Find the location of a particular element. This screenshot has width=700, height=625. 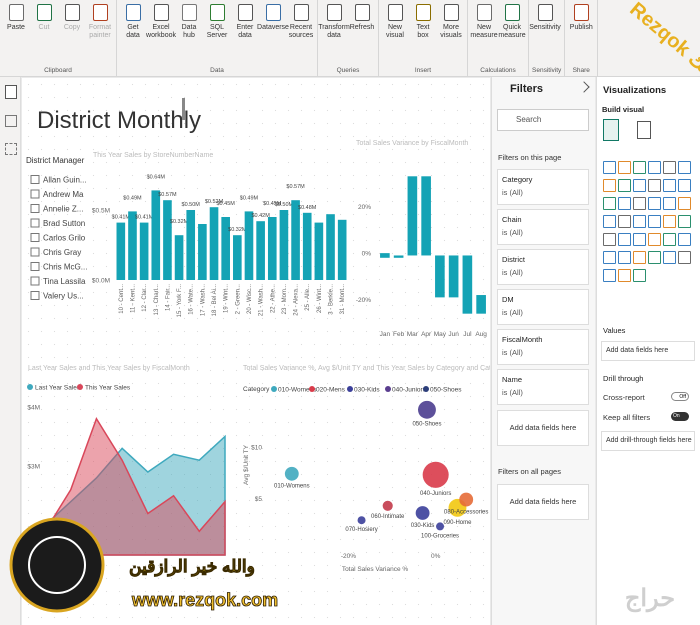

ribbon-group-label: Clipboard is located at coordinates (58, 70).